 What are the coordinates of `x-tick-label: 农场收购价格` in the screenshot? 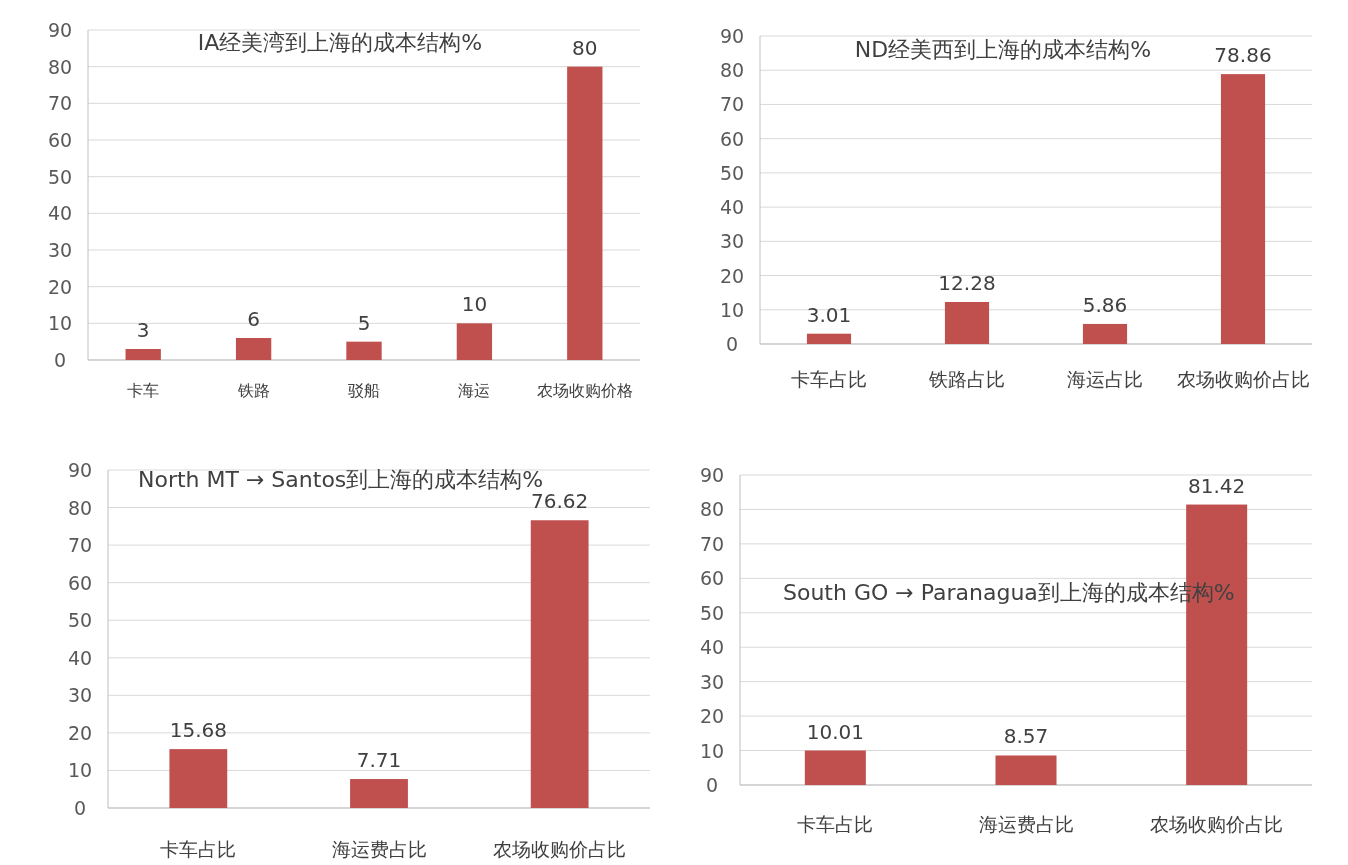 It's located at (584, 390).